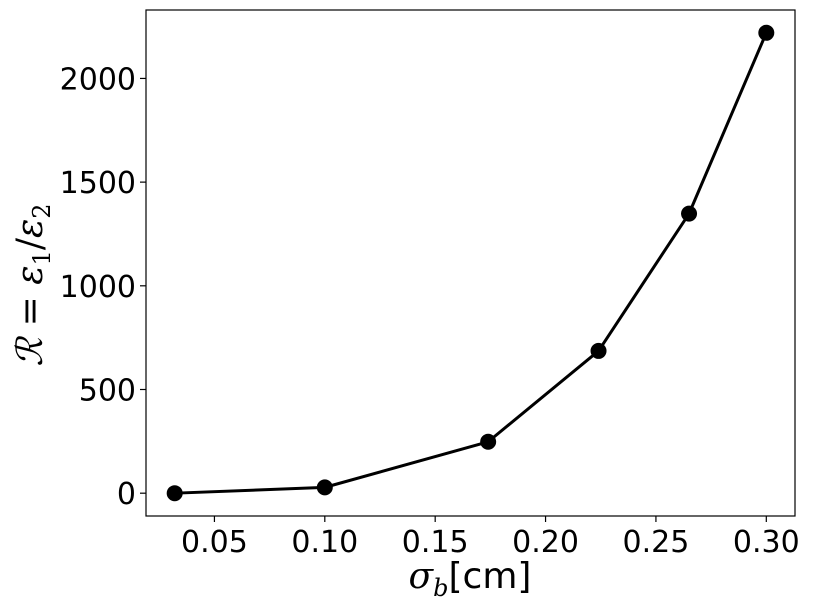 The width and height of the screenshot is (814, 610). I want to click on y-tick-label: 1000, so click(98, 287).